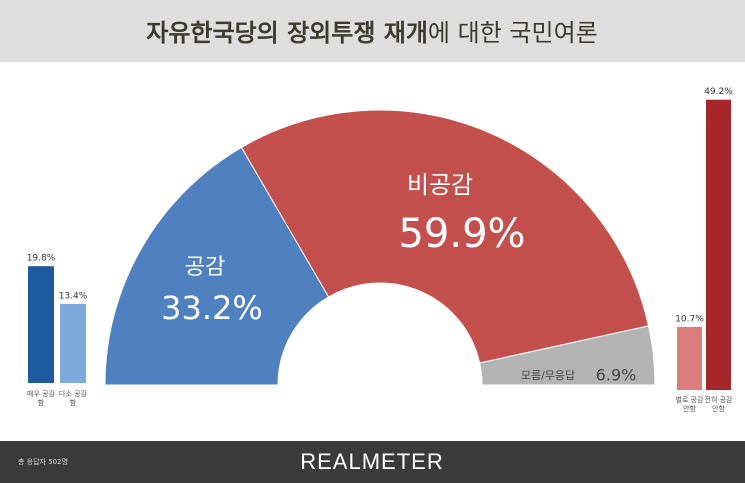 The height and width of the screenshot is (483, 745). What do you see at coordinates (41, 259) in the screenshot?
I see `bar-value: 19.8%` at bounding box center [41, 259].